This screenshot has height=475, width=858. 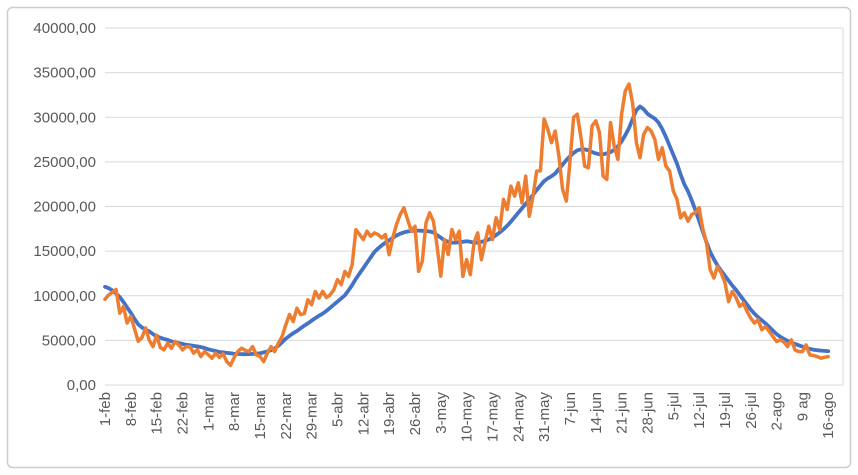 I want to click on x-axis-tick-label: 19-abr, so click(x=389, y=413).